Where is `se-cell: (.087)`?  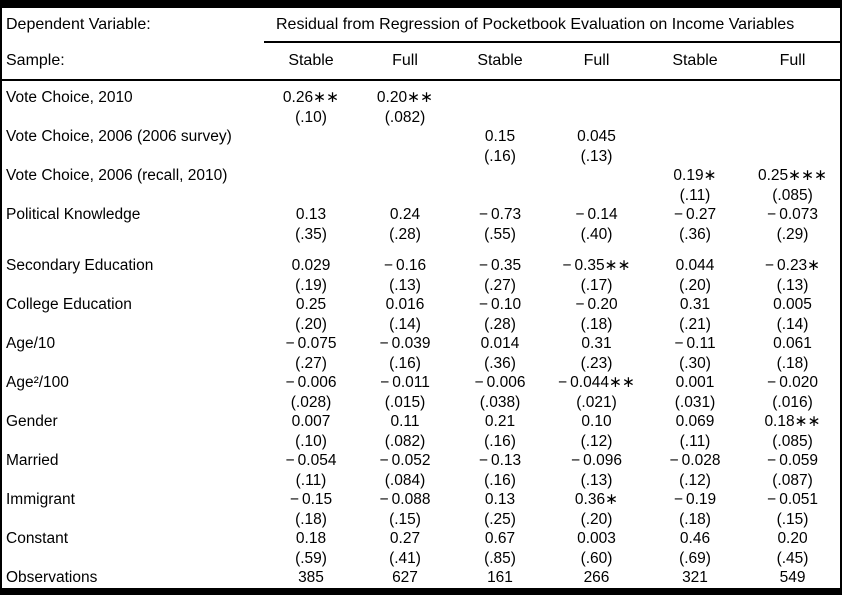
se-cell: (.087) is located at coordinates (792, 480).